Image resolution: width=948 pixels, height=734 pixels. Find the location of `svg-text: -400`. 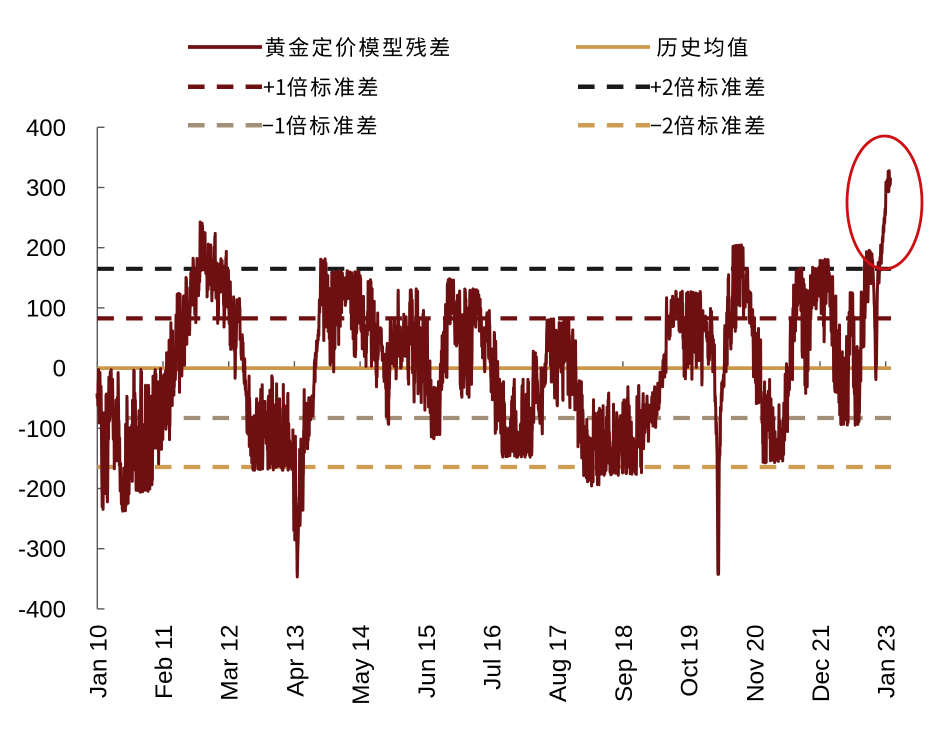

svg-text: -400 is located at coordinates (42, 609).